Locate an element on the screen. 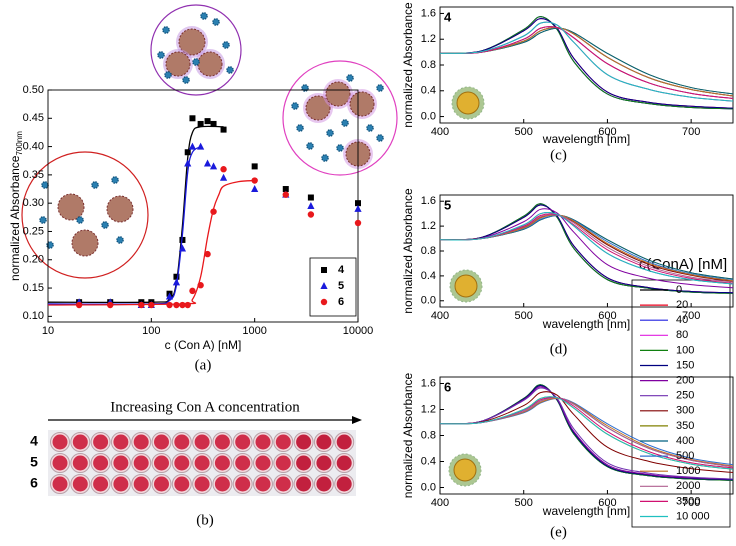 The width and height of the screenshot is (736, 546). x-tick-label: 10000 is located at coordinates (358, 331).